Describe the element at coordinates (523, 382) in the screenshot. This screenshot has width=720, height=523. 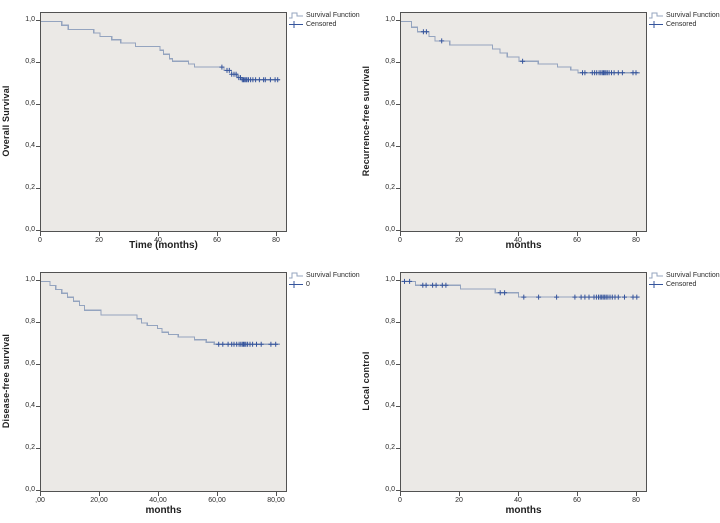
I see `plot-area` at that location.